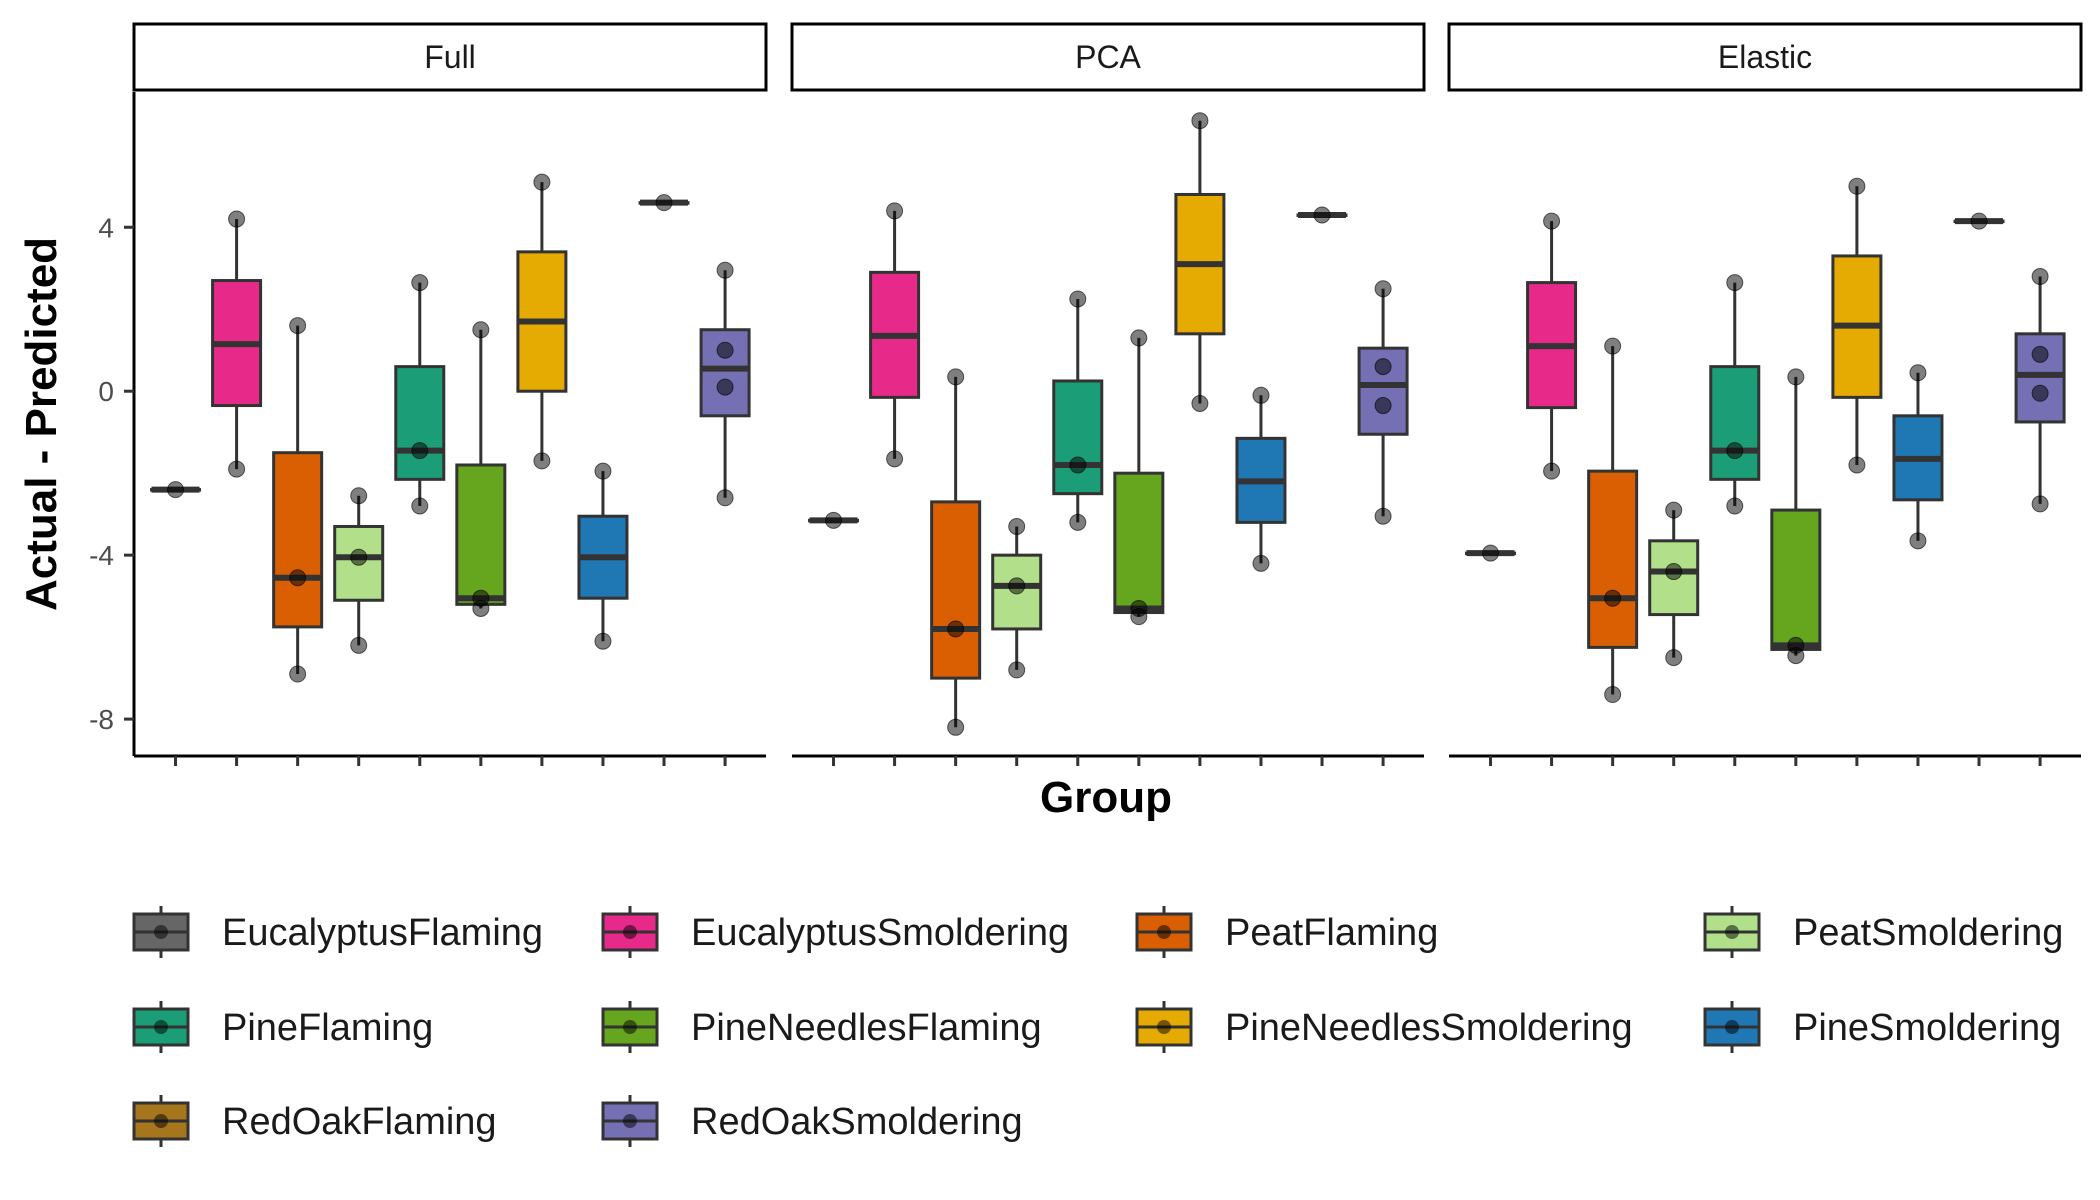 Image resolution: width=2100 pixels, height=1200 pixels. What do you see at coordinates (1928, 933) in the screenshot?
I see `legend-label: PeatSmoldering` at bounding box center [1928, 933].